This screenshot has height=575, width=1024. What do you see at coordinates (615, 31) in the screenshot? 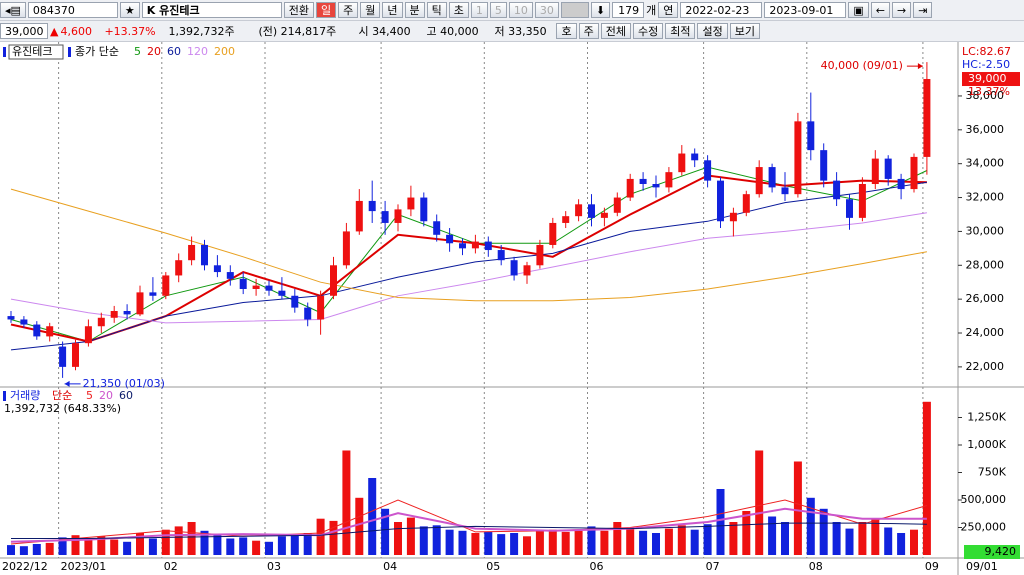
I see `tool-btn: 전체` at bounding box center [615, 31].